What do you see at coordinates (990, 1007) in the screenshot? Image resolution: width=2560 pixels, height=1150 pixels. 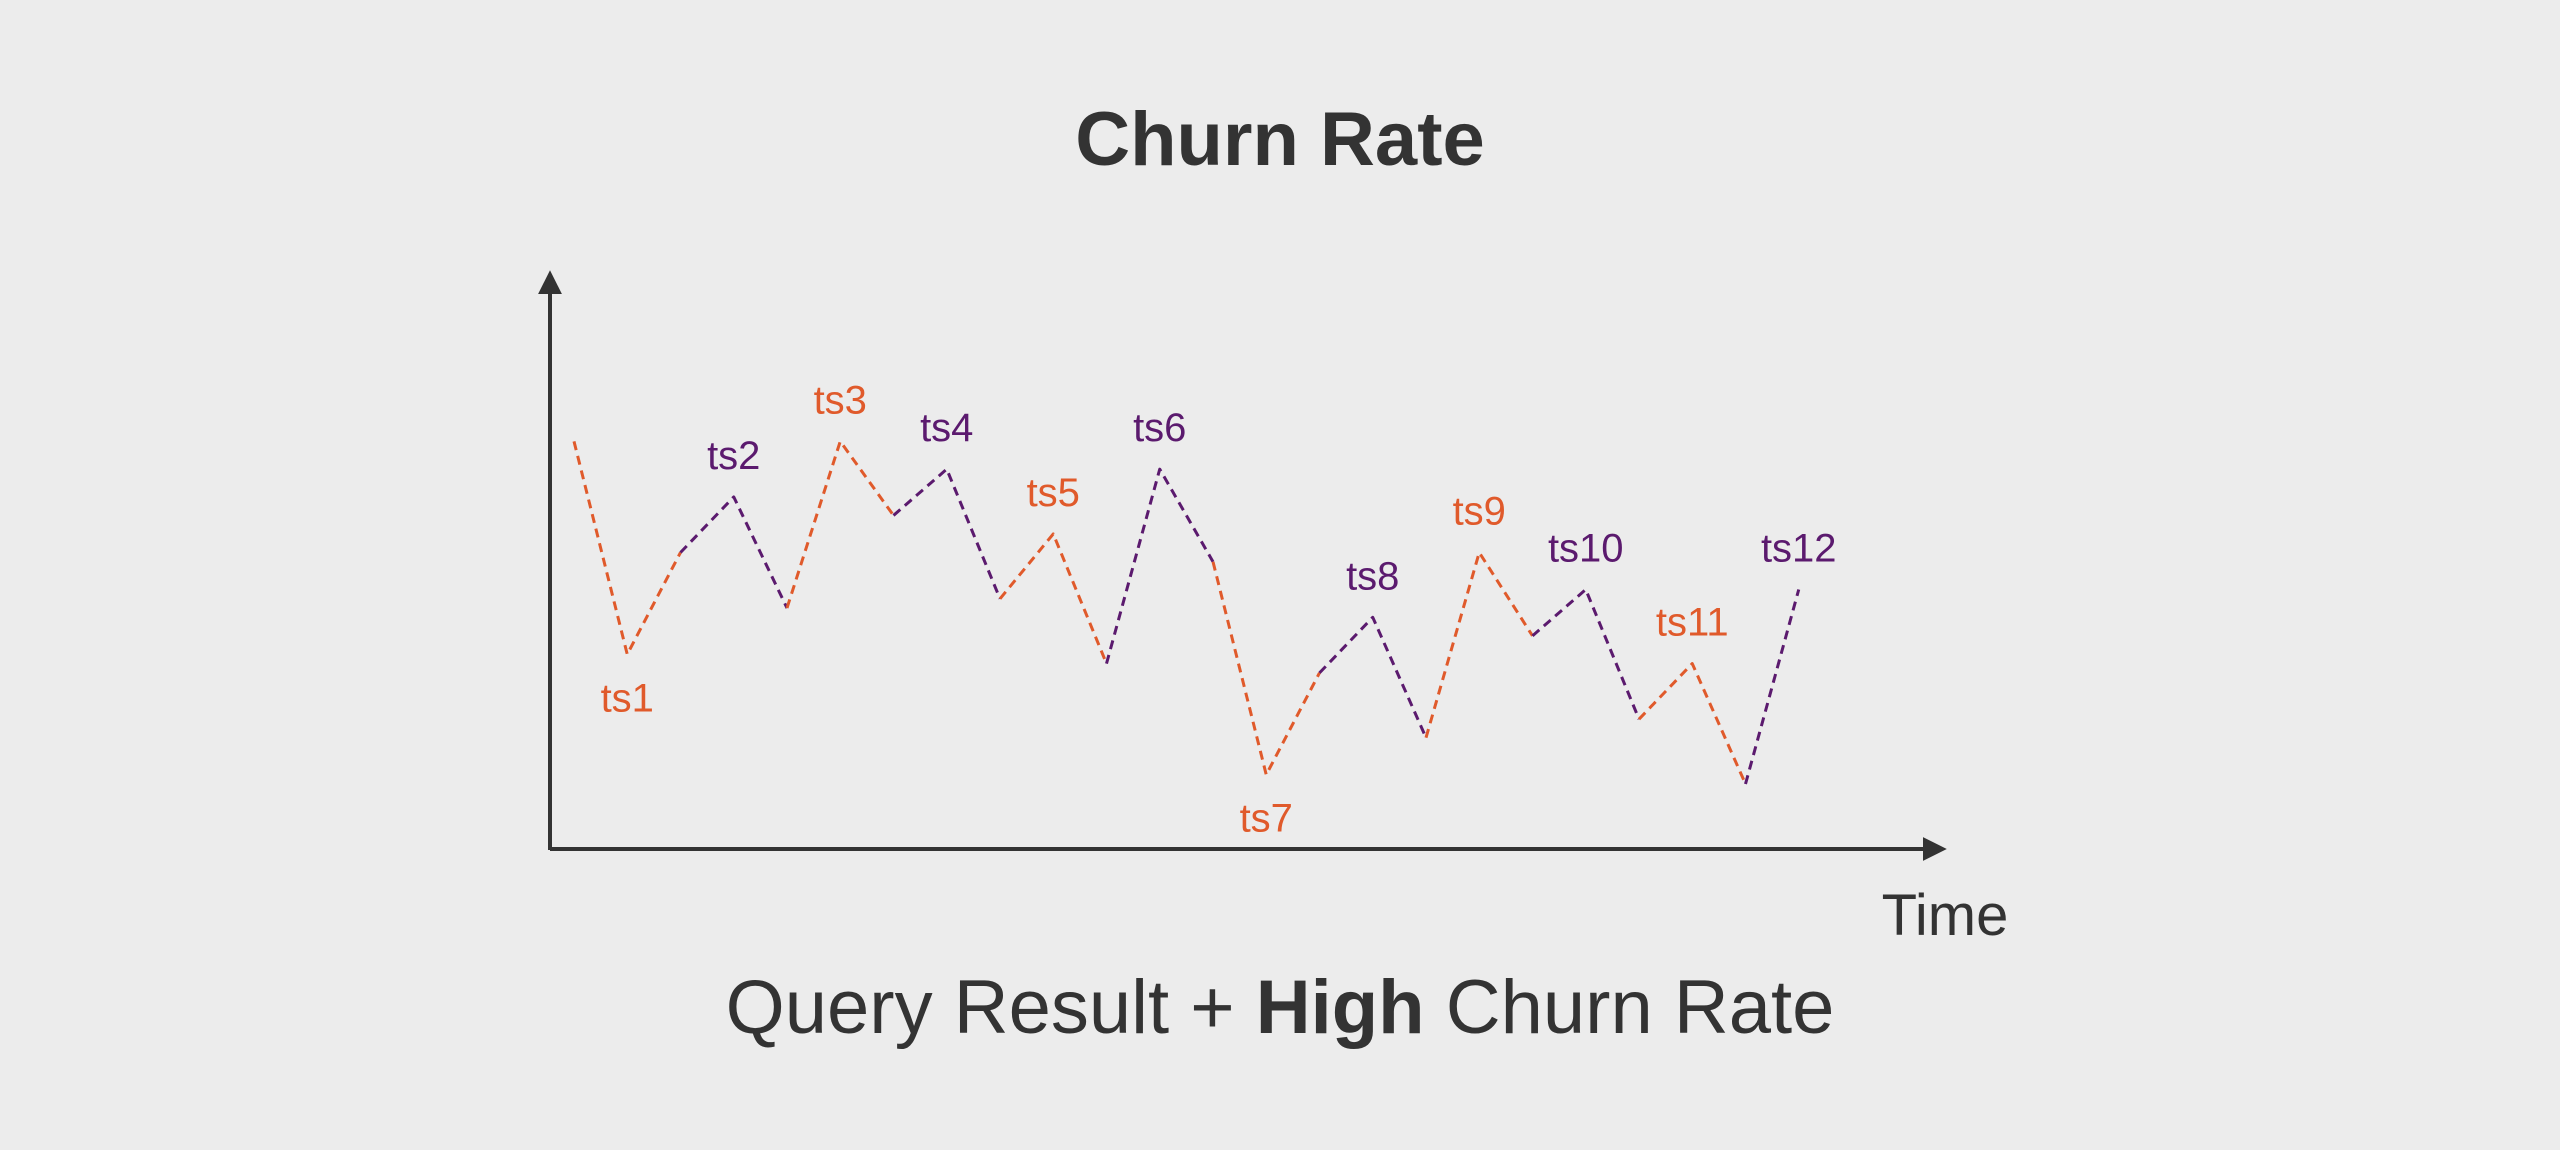 I see `caption-text-before: Query Result +` at bounding box center [990, 1007].